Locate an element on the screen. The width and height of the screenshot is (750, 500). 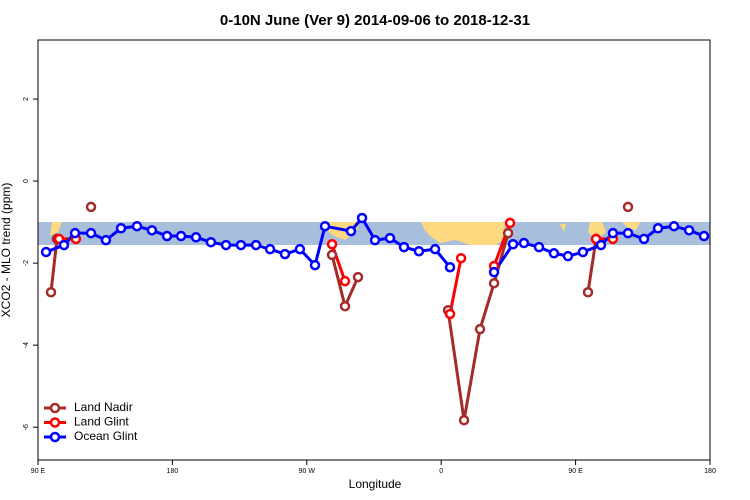
y-tick-label: -4 is located at coordinates (26, 345).